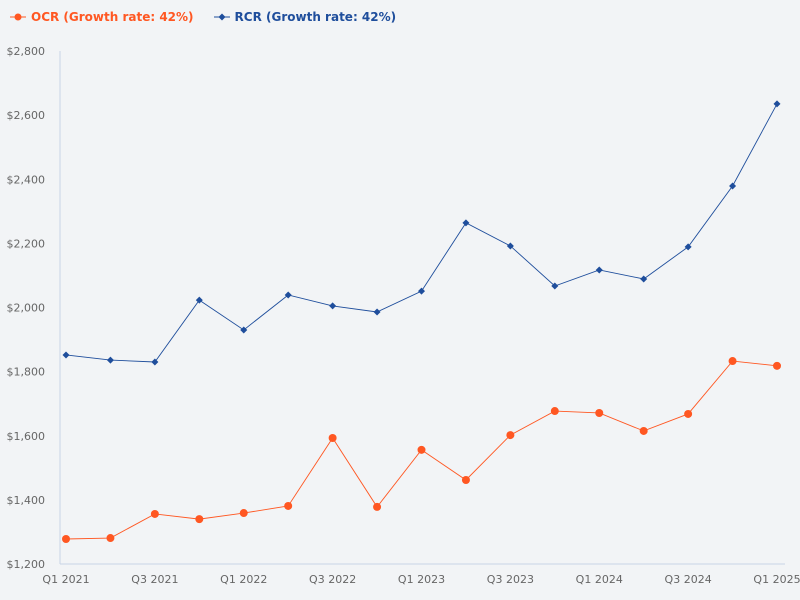 This screenshot has height=600, width=800. What do you see at coordinates (421, 579) in the screenshot?
I see `x-tick-label: Q1 2023` at bounding box center [421, 579].